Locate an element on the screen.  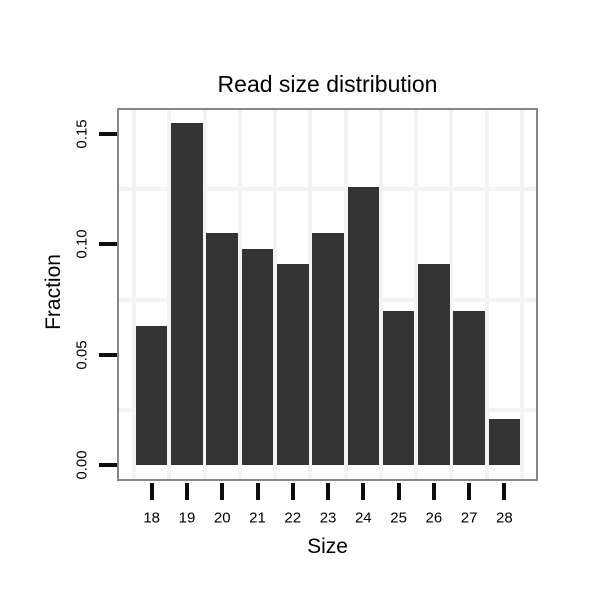
y-axis-title: Fraction is located at coordinates (53, 292).